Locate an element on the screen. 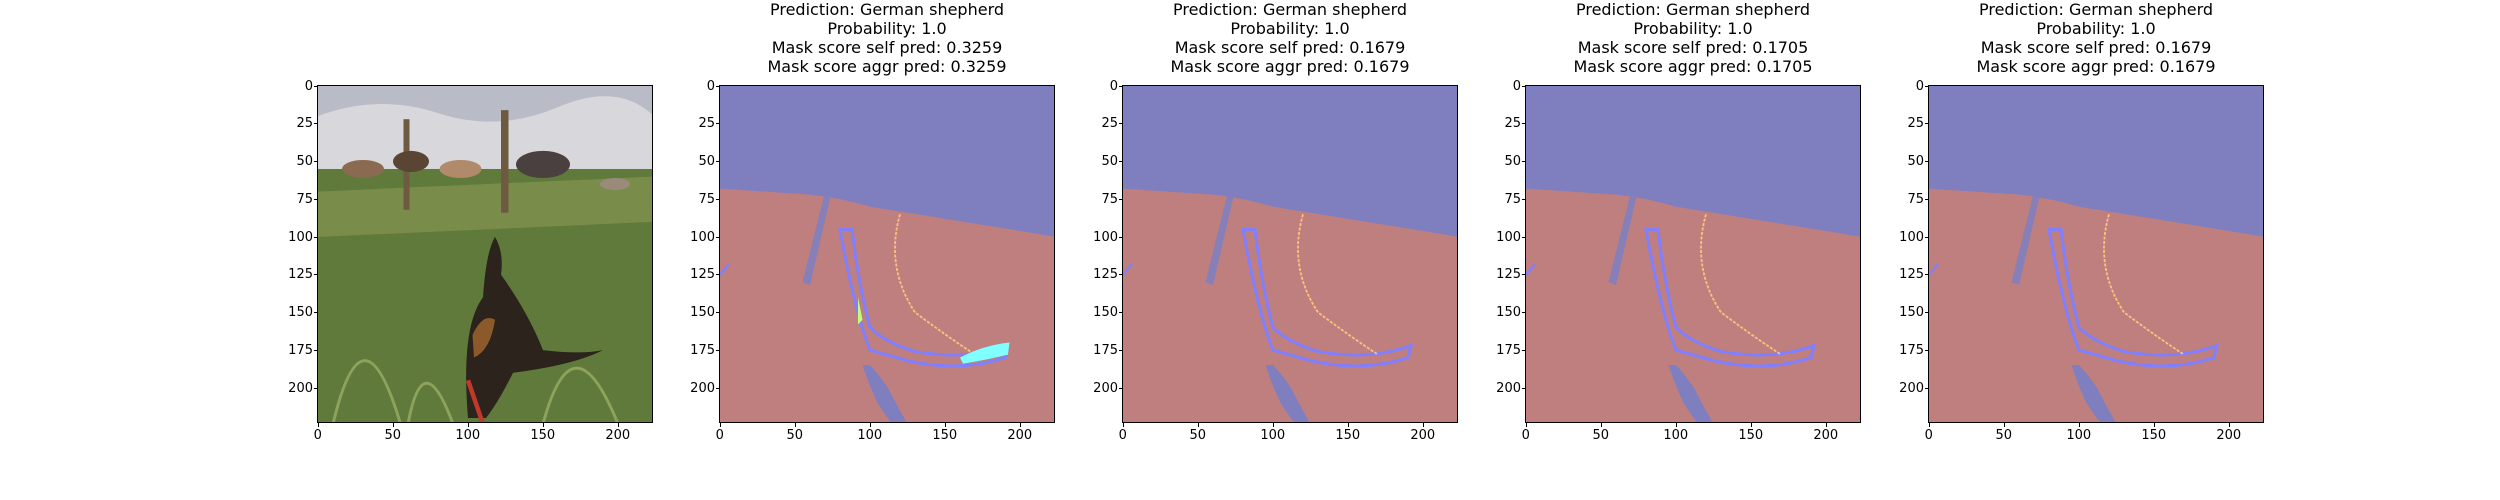 The height and width of the screenshot is (500, 2500). panel-title-line: Mask score self pred: 0.1705 is located at coordinates (1693, 47).